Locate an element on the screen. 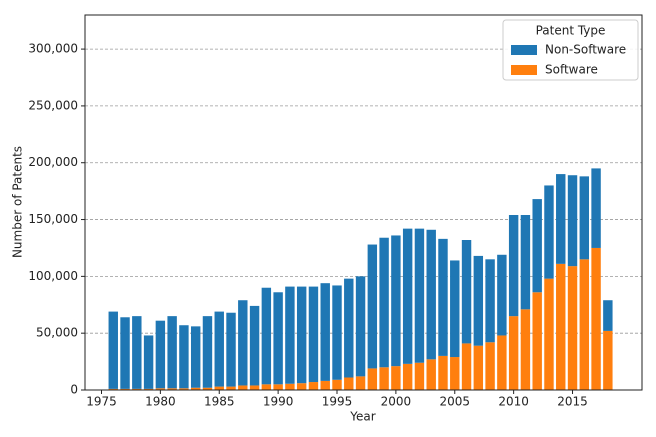 This screenshot has width=656, height=437. legend-label: Software is located at coordinates (571, 70).